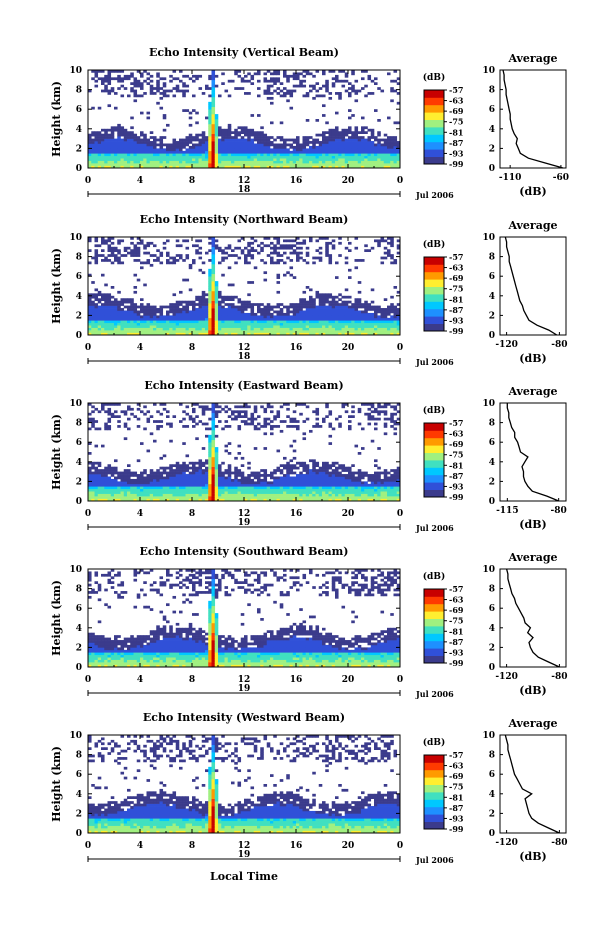  I want to click on colorbar-swatch, so click(434, 94).